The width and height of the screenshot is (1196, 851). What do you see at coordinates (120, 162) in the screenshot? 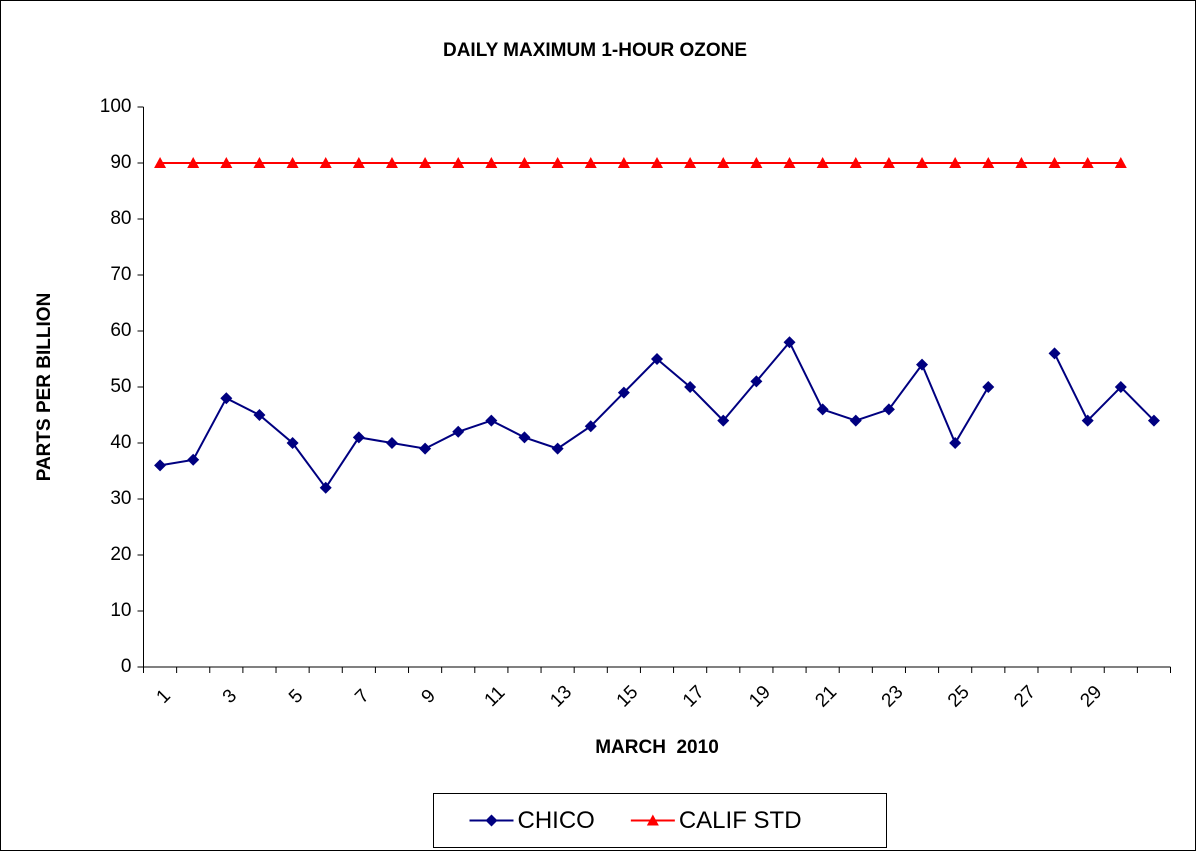
I see `y-tick-label: 90` at bounding box center [120, 162].